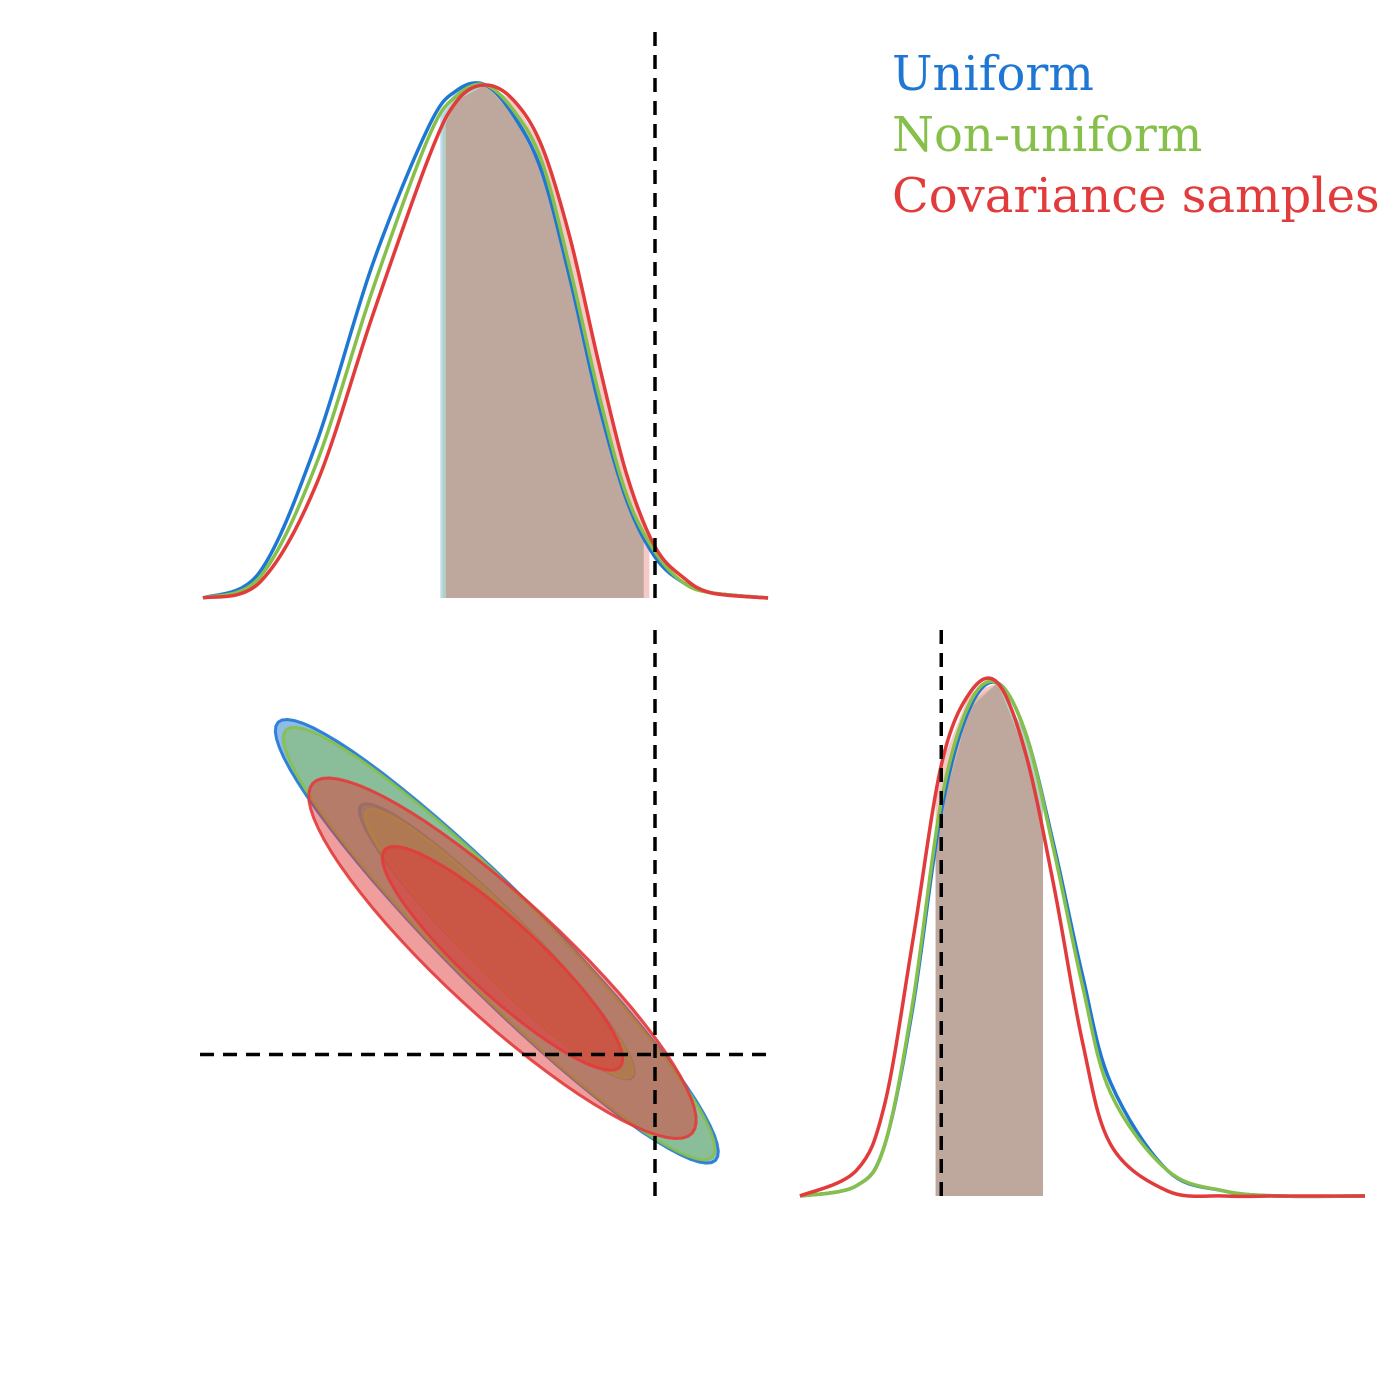 This screenshot has width=1400, height=1400. I want to click on legend: Uniform Non-uniform Covariance samples, so click(1136, 135).